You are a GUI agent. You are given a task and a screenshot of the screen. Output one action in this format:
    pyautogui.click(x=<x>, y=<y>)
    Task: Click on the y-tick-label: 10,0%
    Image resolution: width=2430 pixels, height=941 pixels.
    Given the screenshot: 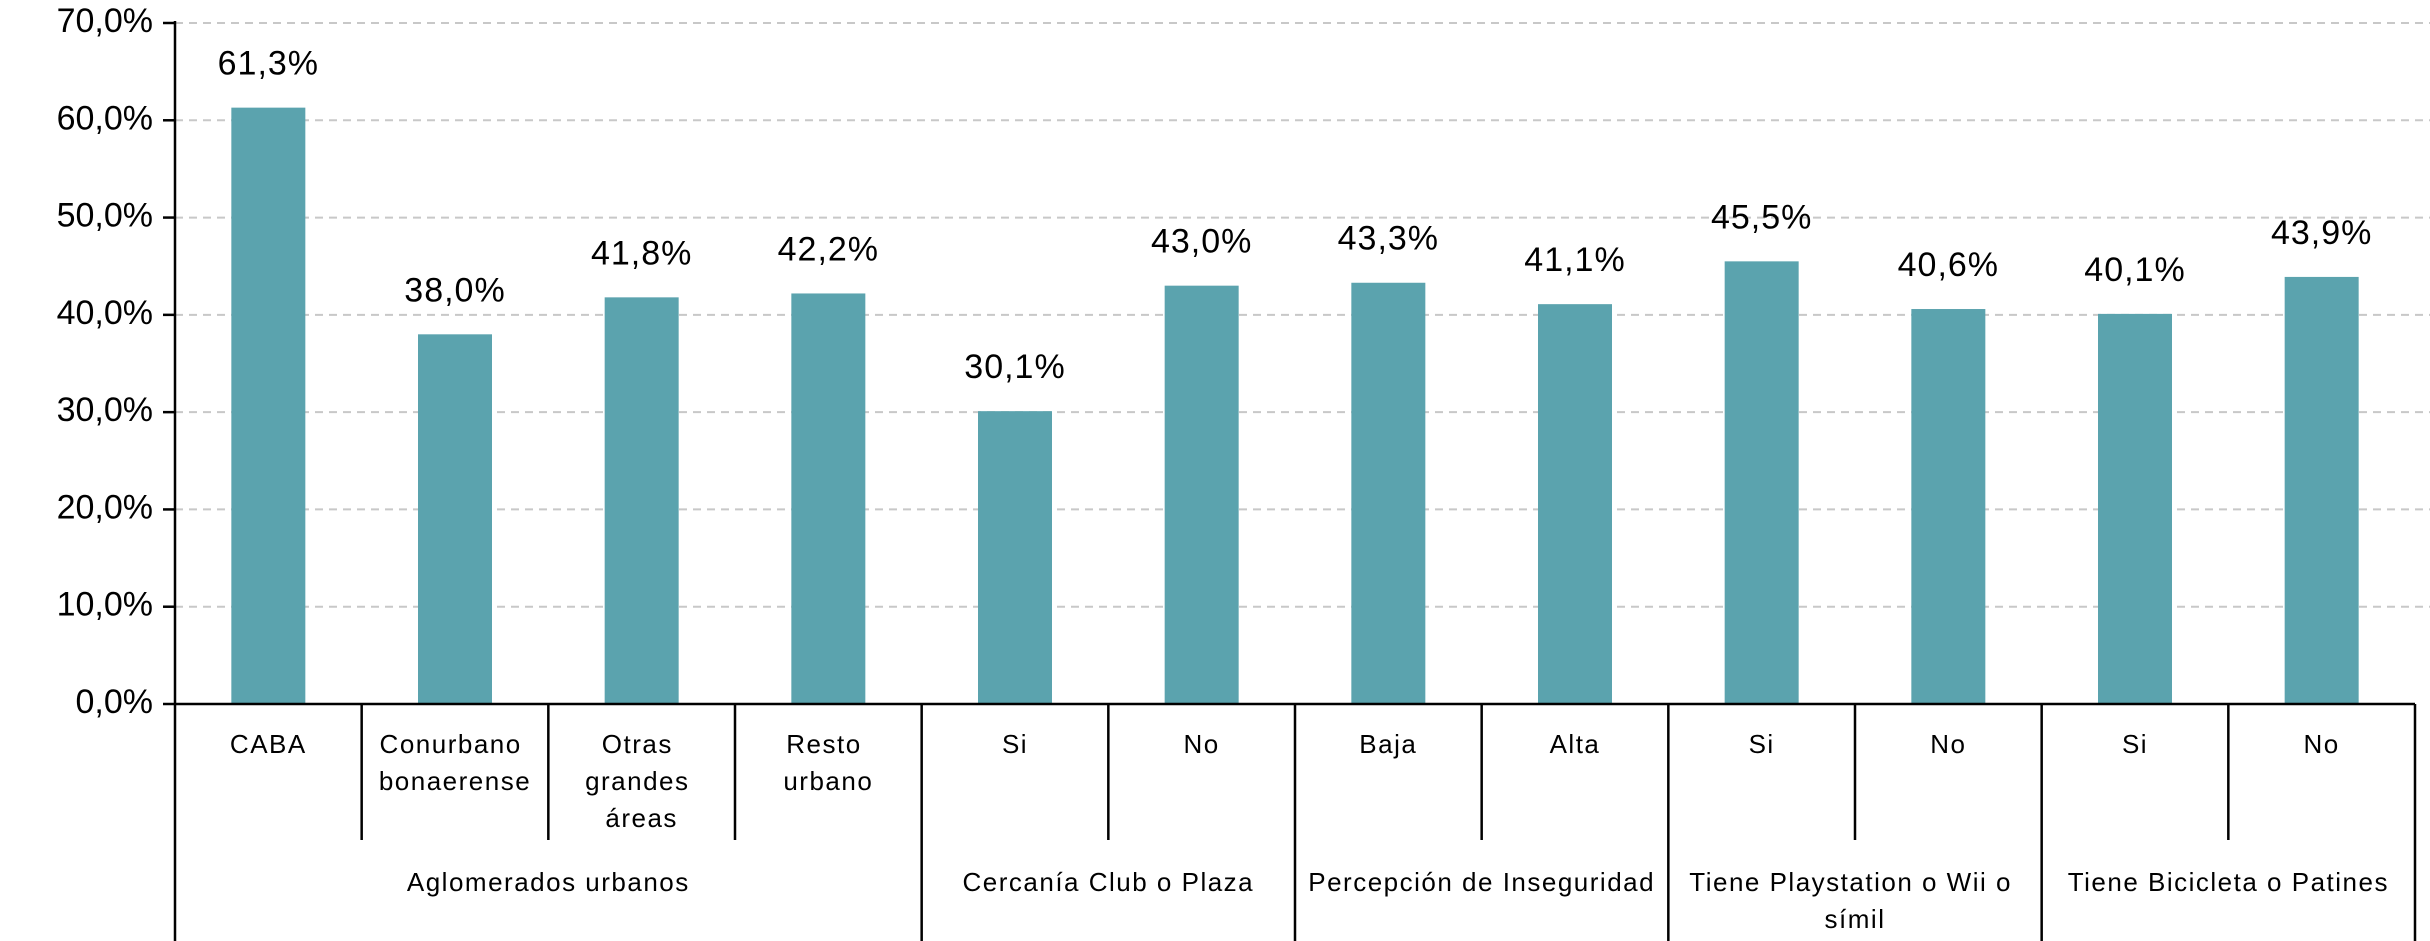 What is the action you would take?
    pyautogui.click(x=105, y=605)
    